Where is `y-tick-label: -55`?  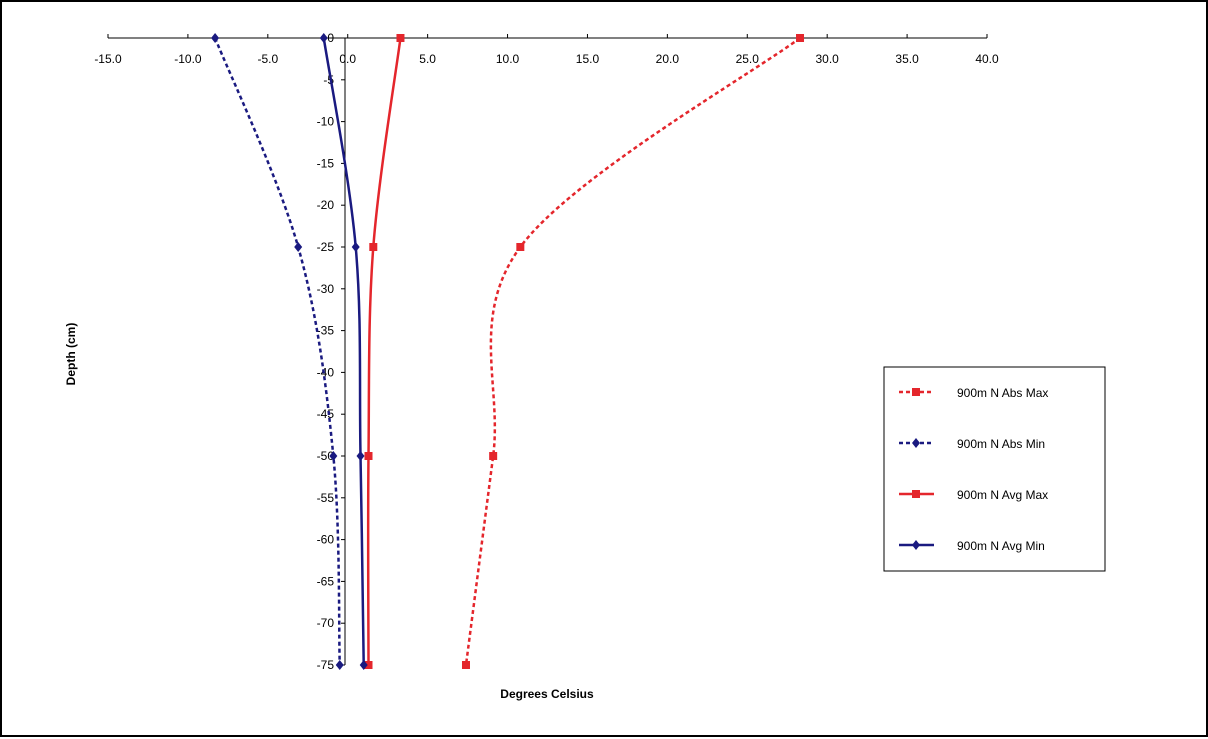 y-tick-label: -55 is located at coordinates (326, 498).